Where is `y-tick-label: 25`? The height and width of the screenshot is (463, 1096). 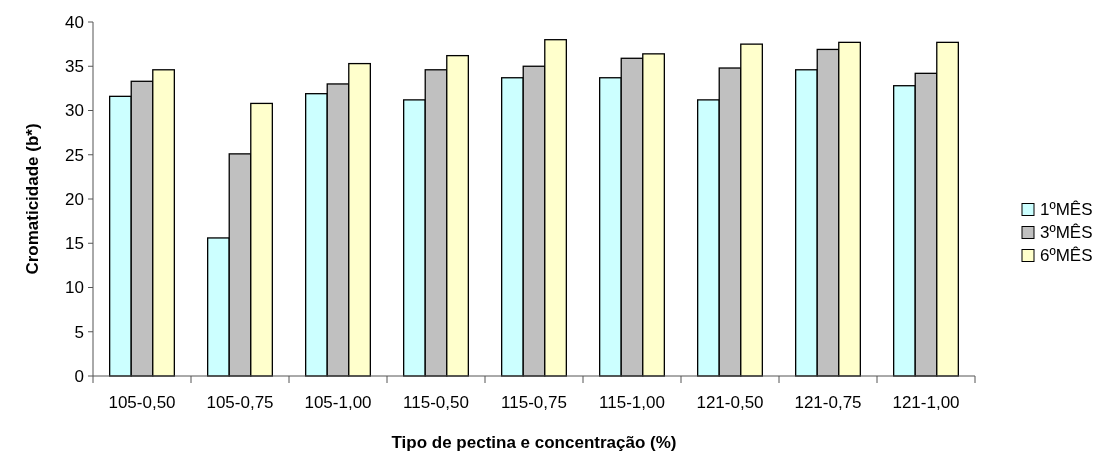
y-tick-label: 25 is located at coordinates (74, 155).